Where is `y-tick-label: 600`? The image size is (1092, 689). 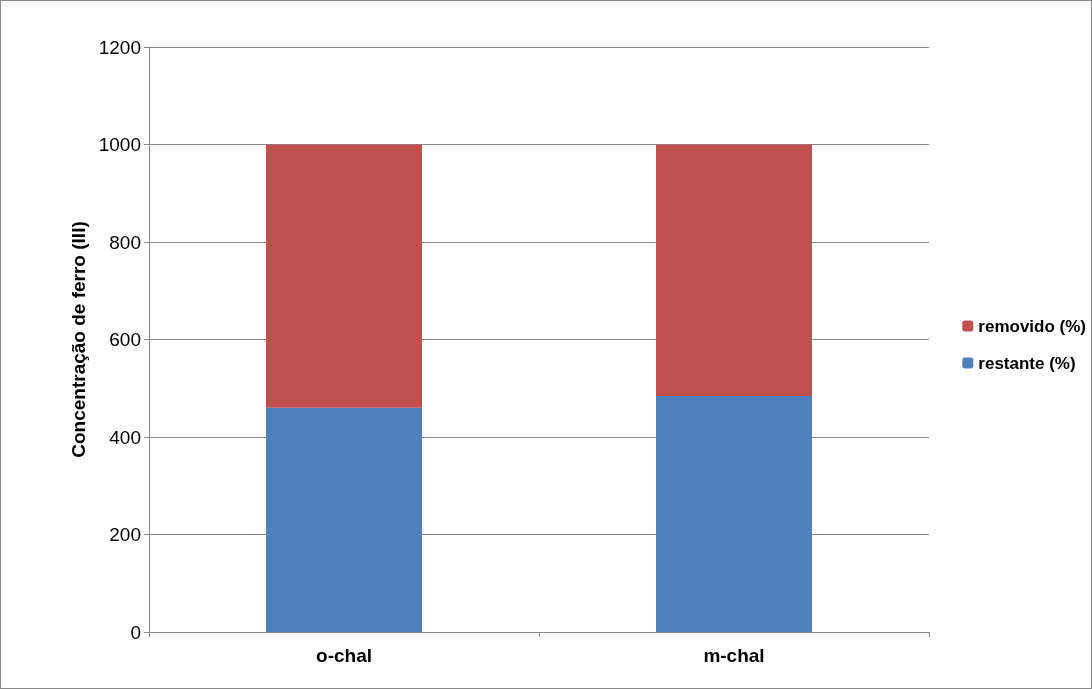
y-tick-label: 600 is located at coordinates (125, 339).